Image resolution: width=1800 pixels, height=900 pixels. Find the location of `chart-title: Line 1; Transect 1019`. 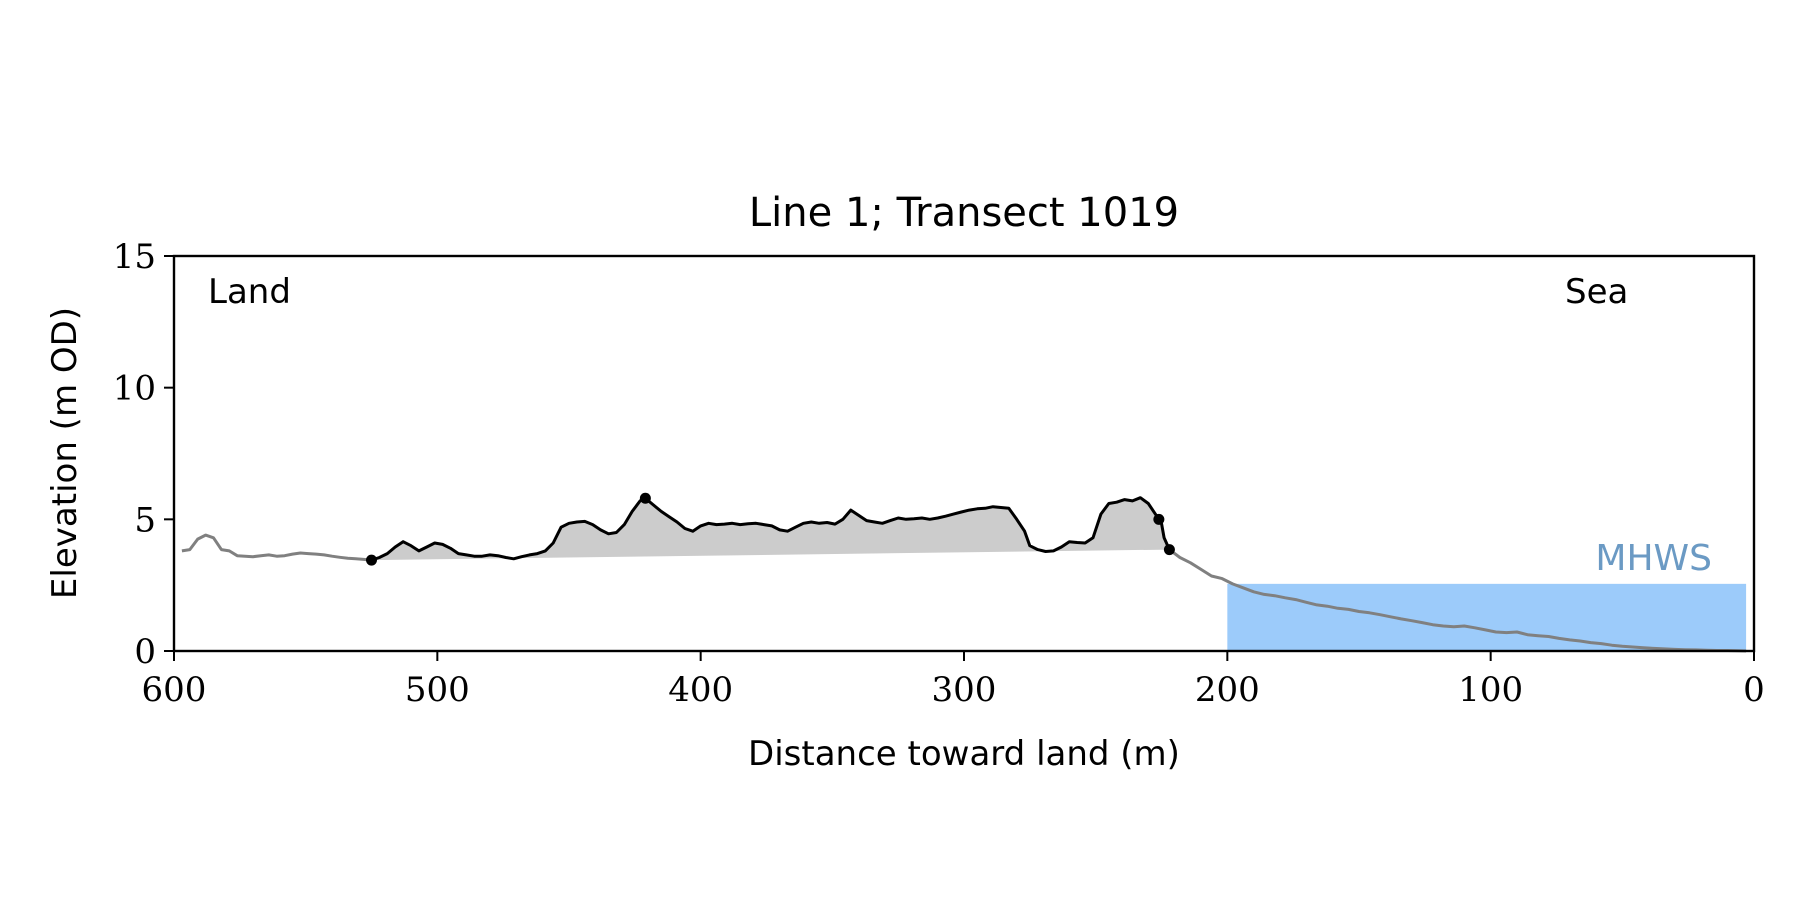

chart-title: Line 1; Transect 1019 is located at coordinates (964, 213).